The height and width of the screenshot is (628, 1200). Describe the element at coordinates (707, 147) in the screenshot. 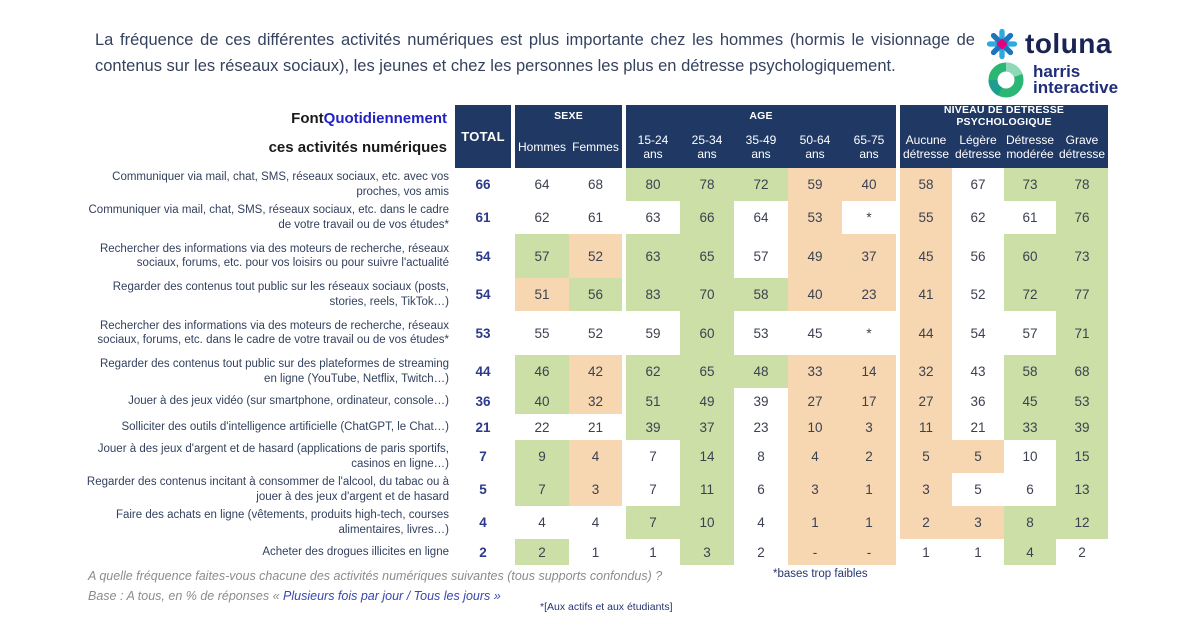

I see `column-header: 25-34 ans` at that location.